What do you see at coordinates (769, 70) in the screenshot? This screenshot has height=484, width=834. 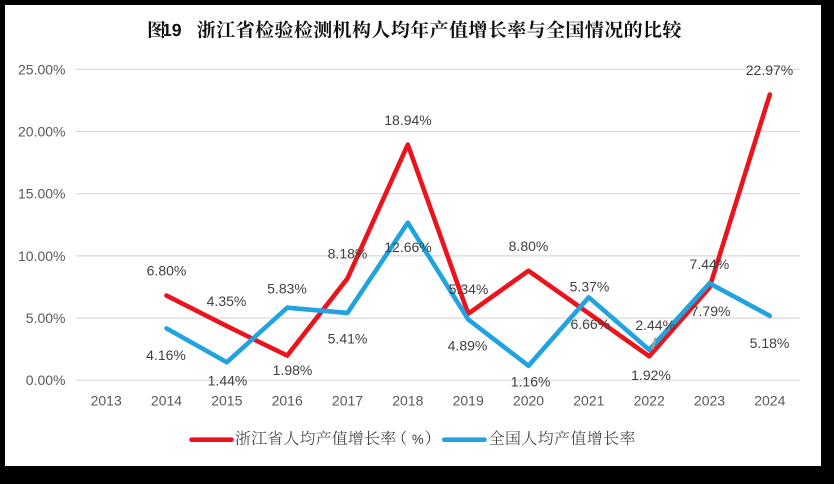 I see `svg-text: 22.97%` at bounding box center [769, 70].